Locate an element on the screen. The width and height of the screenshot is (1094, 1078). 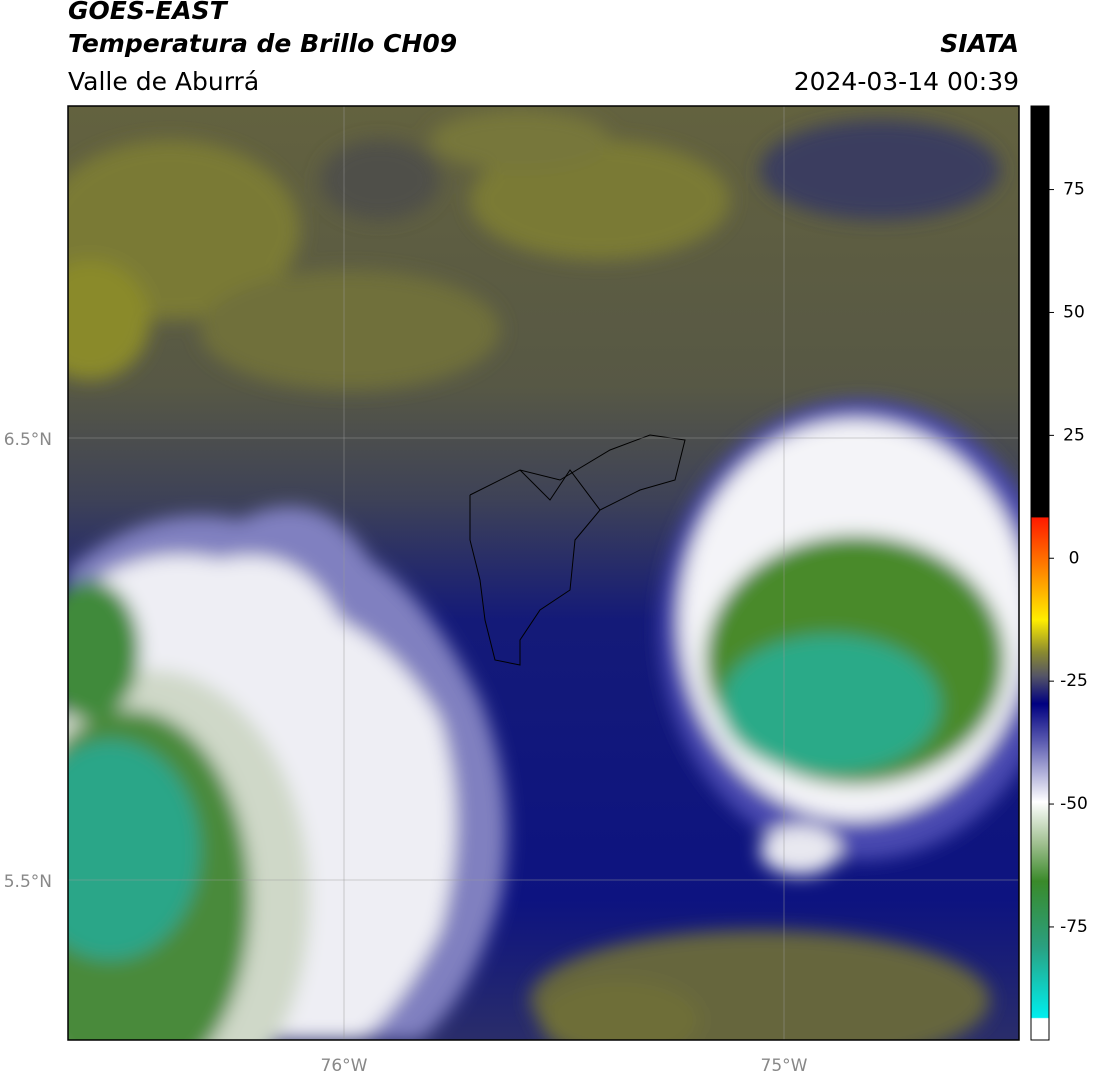
colorbar-tick-label: 0 is located at coordinates (1074, 558).